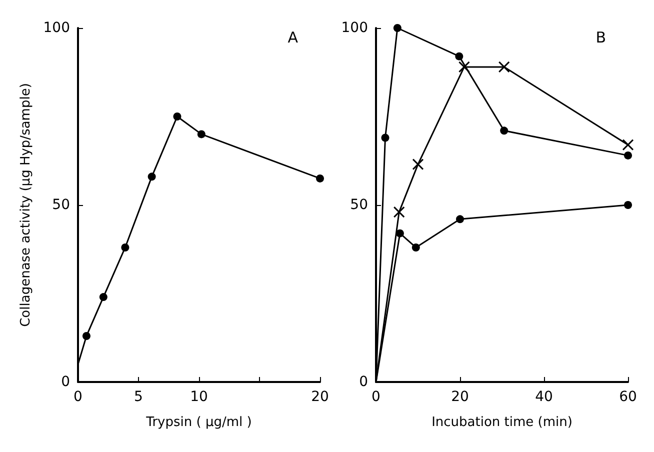 This screenshot has width=654, height=452. I want to click on x-tick-label: 40, so click(544, 397).